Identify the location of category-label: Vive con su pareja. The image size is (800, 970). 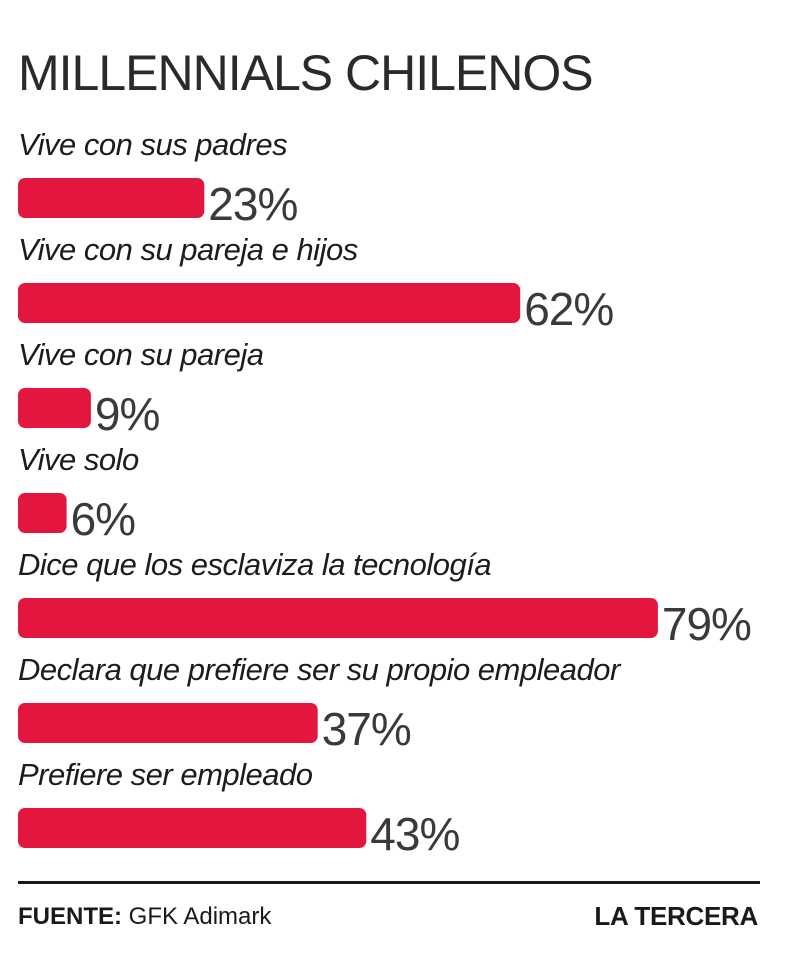
(141, 354).